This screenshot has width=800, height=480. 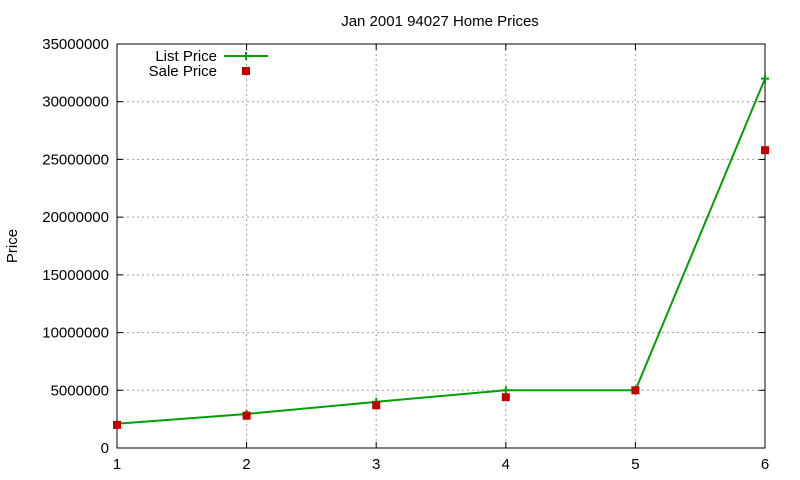 What do you see at coordinates (75, 102) in the screenshot?
I see `y-tick-label: 30000000` at bounding box center [75, 102].